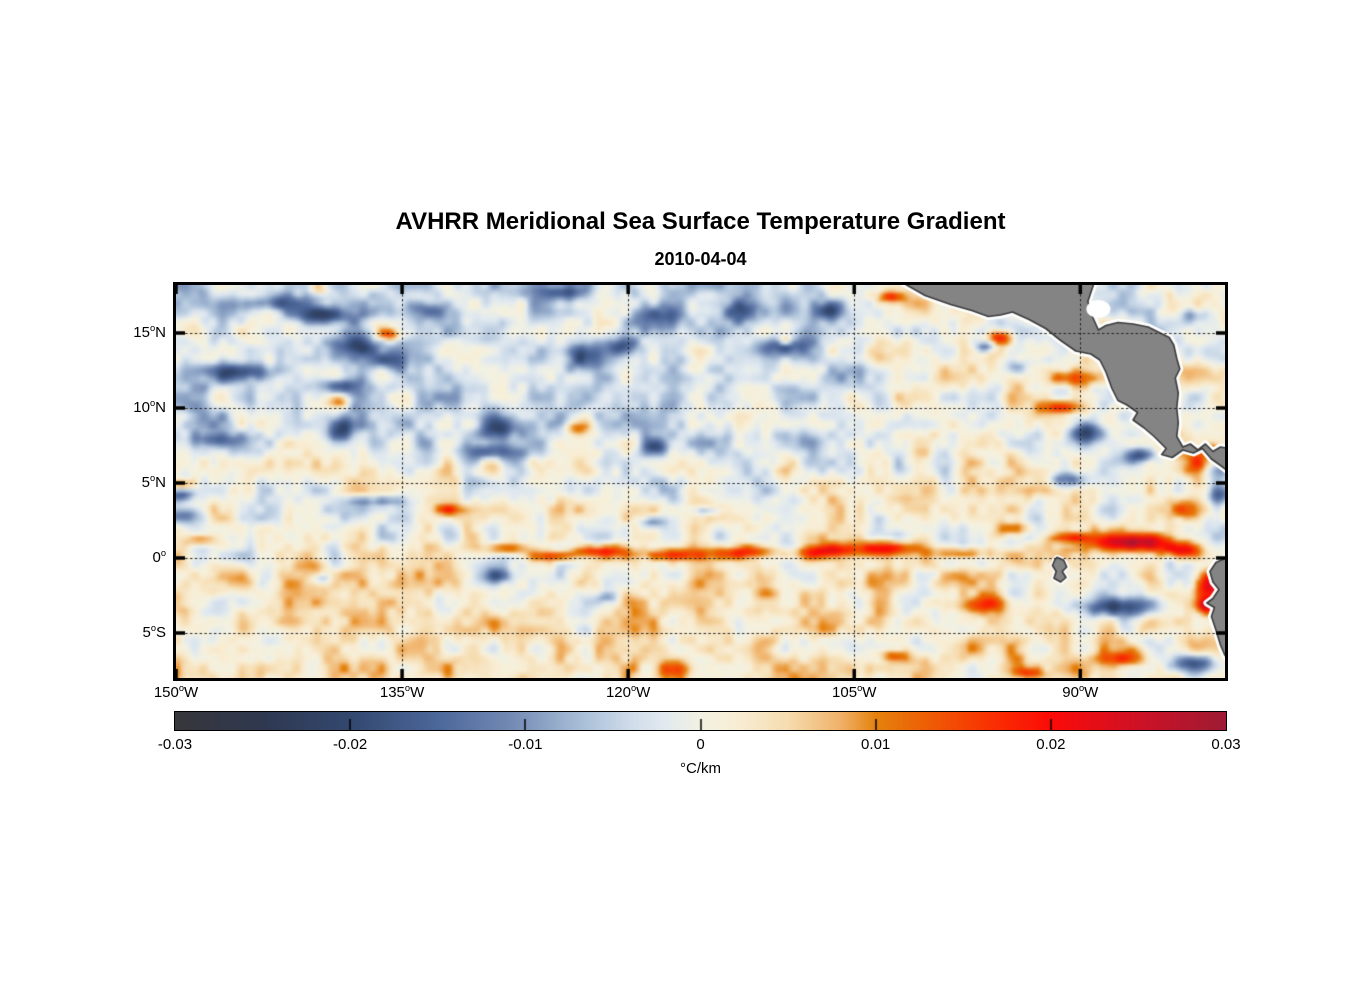  I want to click on colorbar, so click(700, 721).